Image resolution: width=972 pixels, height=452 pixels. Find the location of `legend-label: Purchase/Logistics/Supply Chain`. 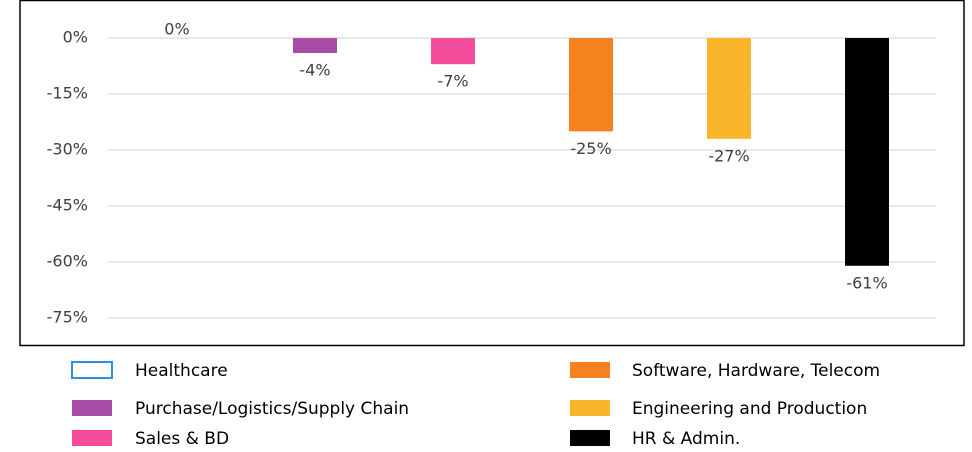

legend-label: Purchase/Logistics/Supply Chain is located at coordinates (272, 409).